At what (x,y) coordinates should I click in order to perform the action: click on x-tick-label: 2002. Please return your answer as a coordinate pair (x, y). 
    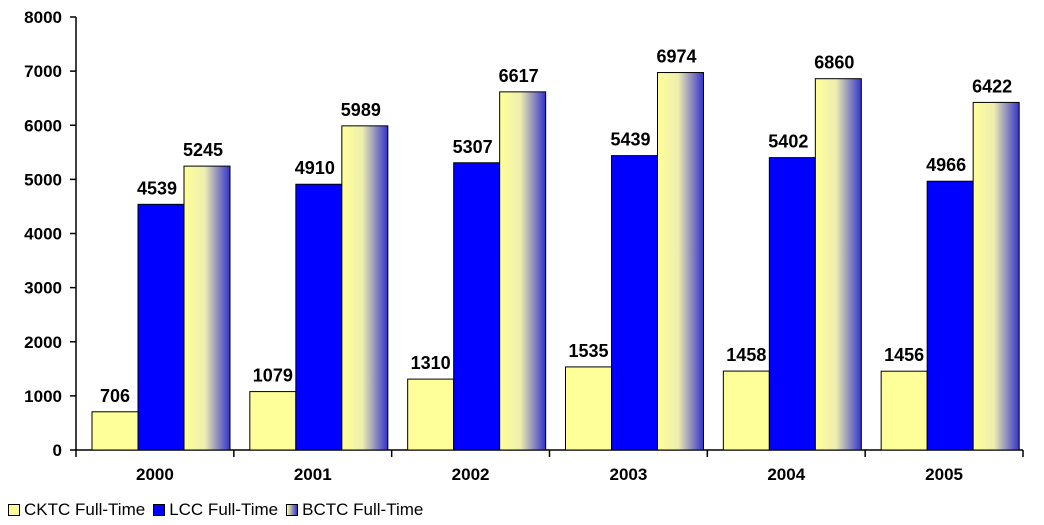
    Looking at the image, I should click on (471, 474).